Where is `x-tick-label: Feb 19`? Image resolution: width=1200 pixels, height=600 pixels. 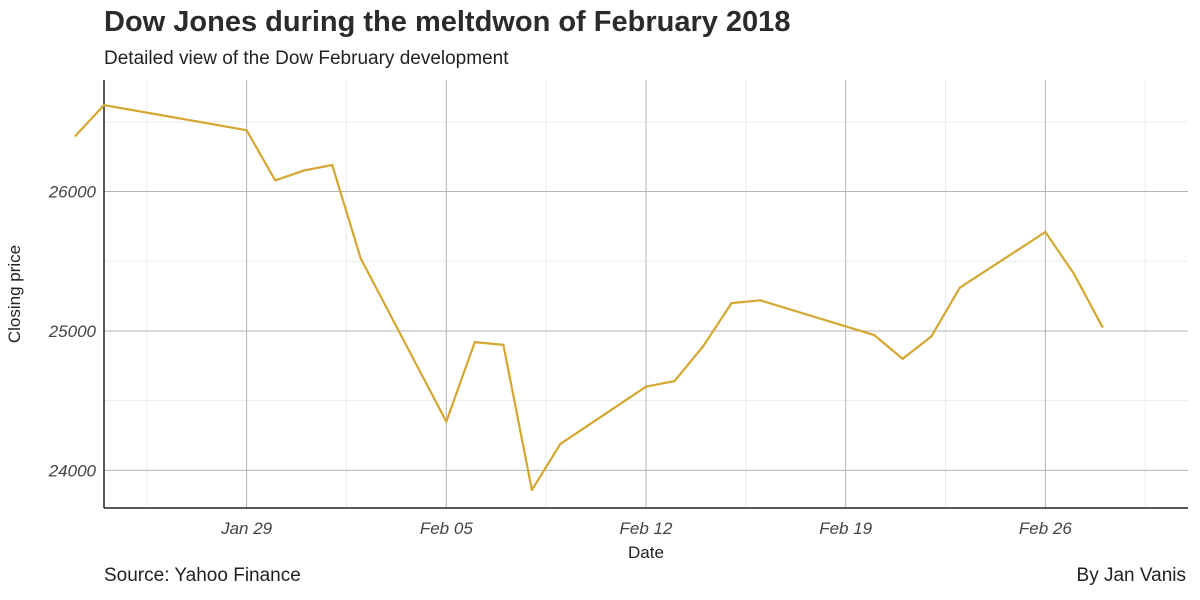
x-tick-label: Feb 19 is located at coordinates (845, 528).